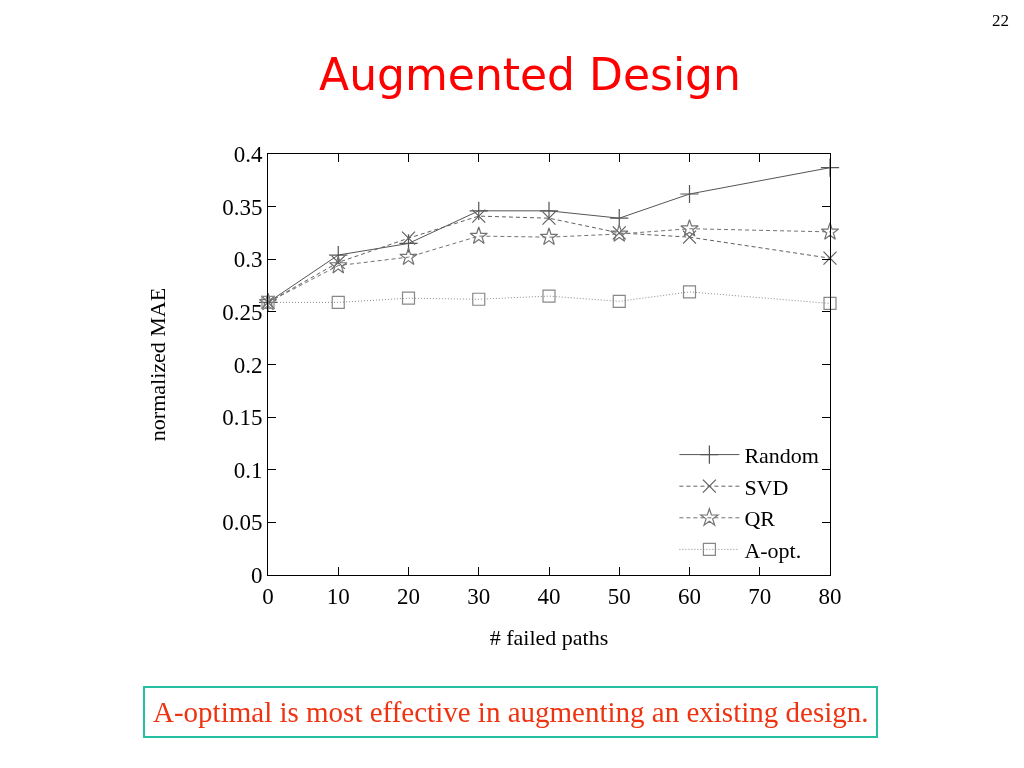 This screenshot has height=768, width=1024. What do you see at coordinates (760, 519) in the screenshot?
I see `legend-label: QR` at bounding box center [760, 519].